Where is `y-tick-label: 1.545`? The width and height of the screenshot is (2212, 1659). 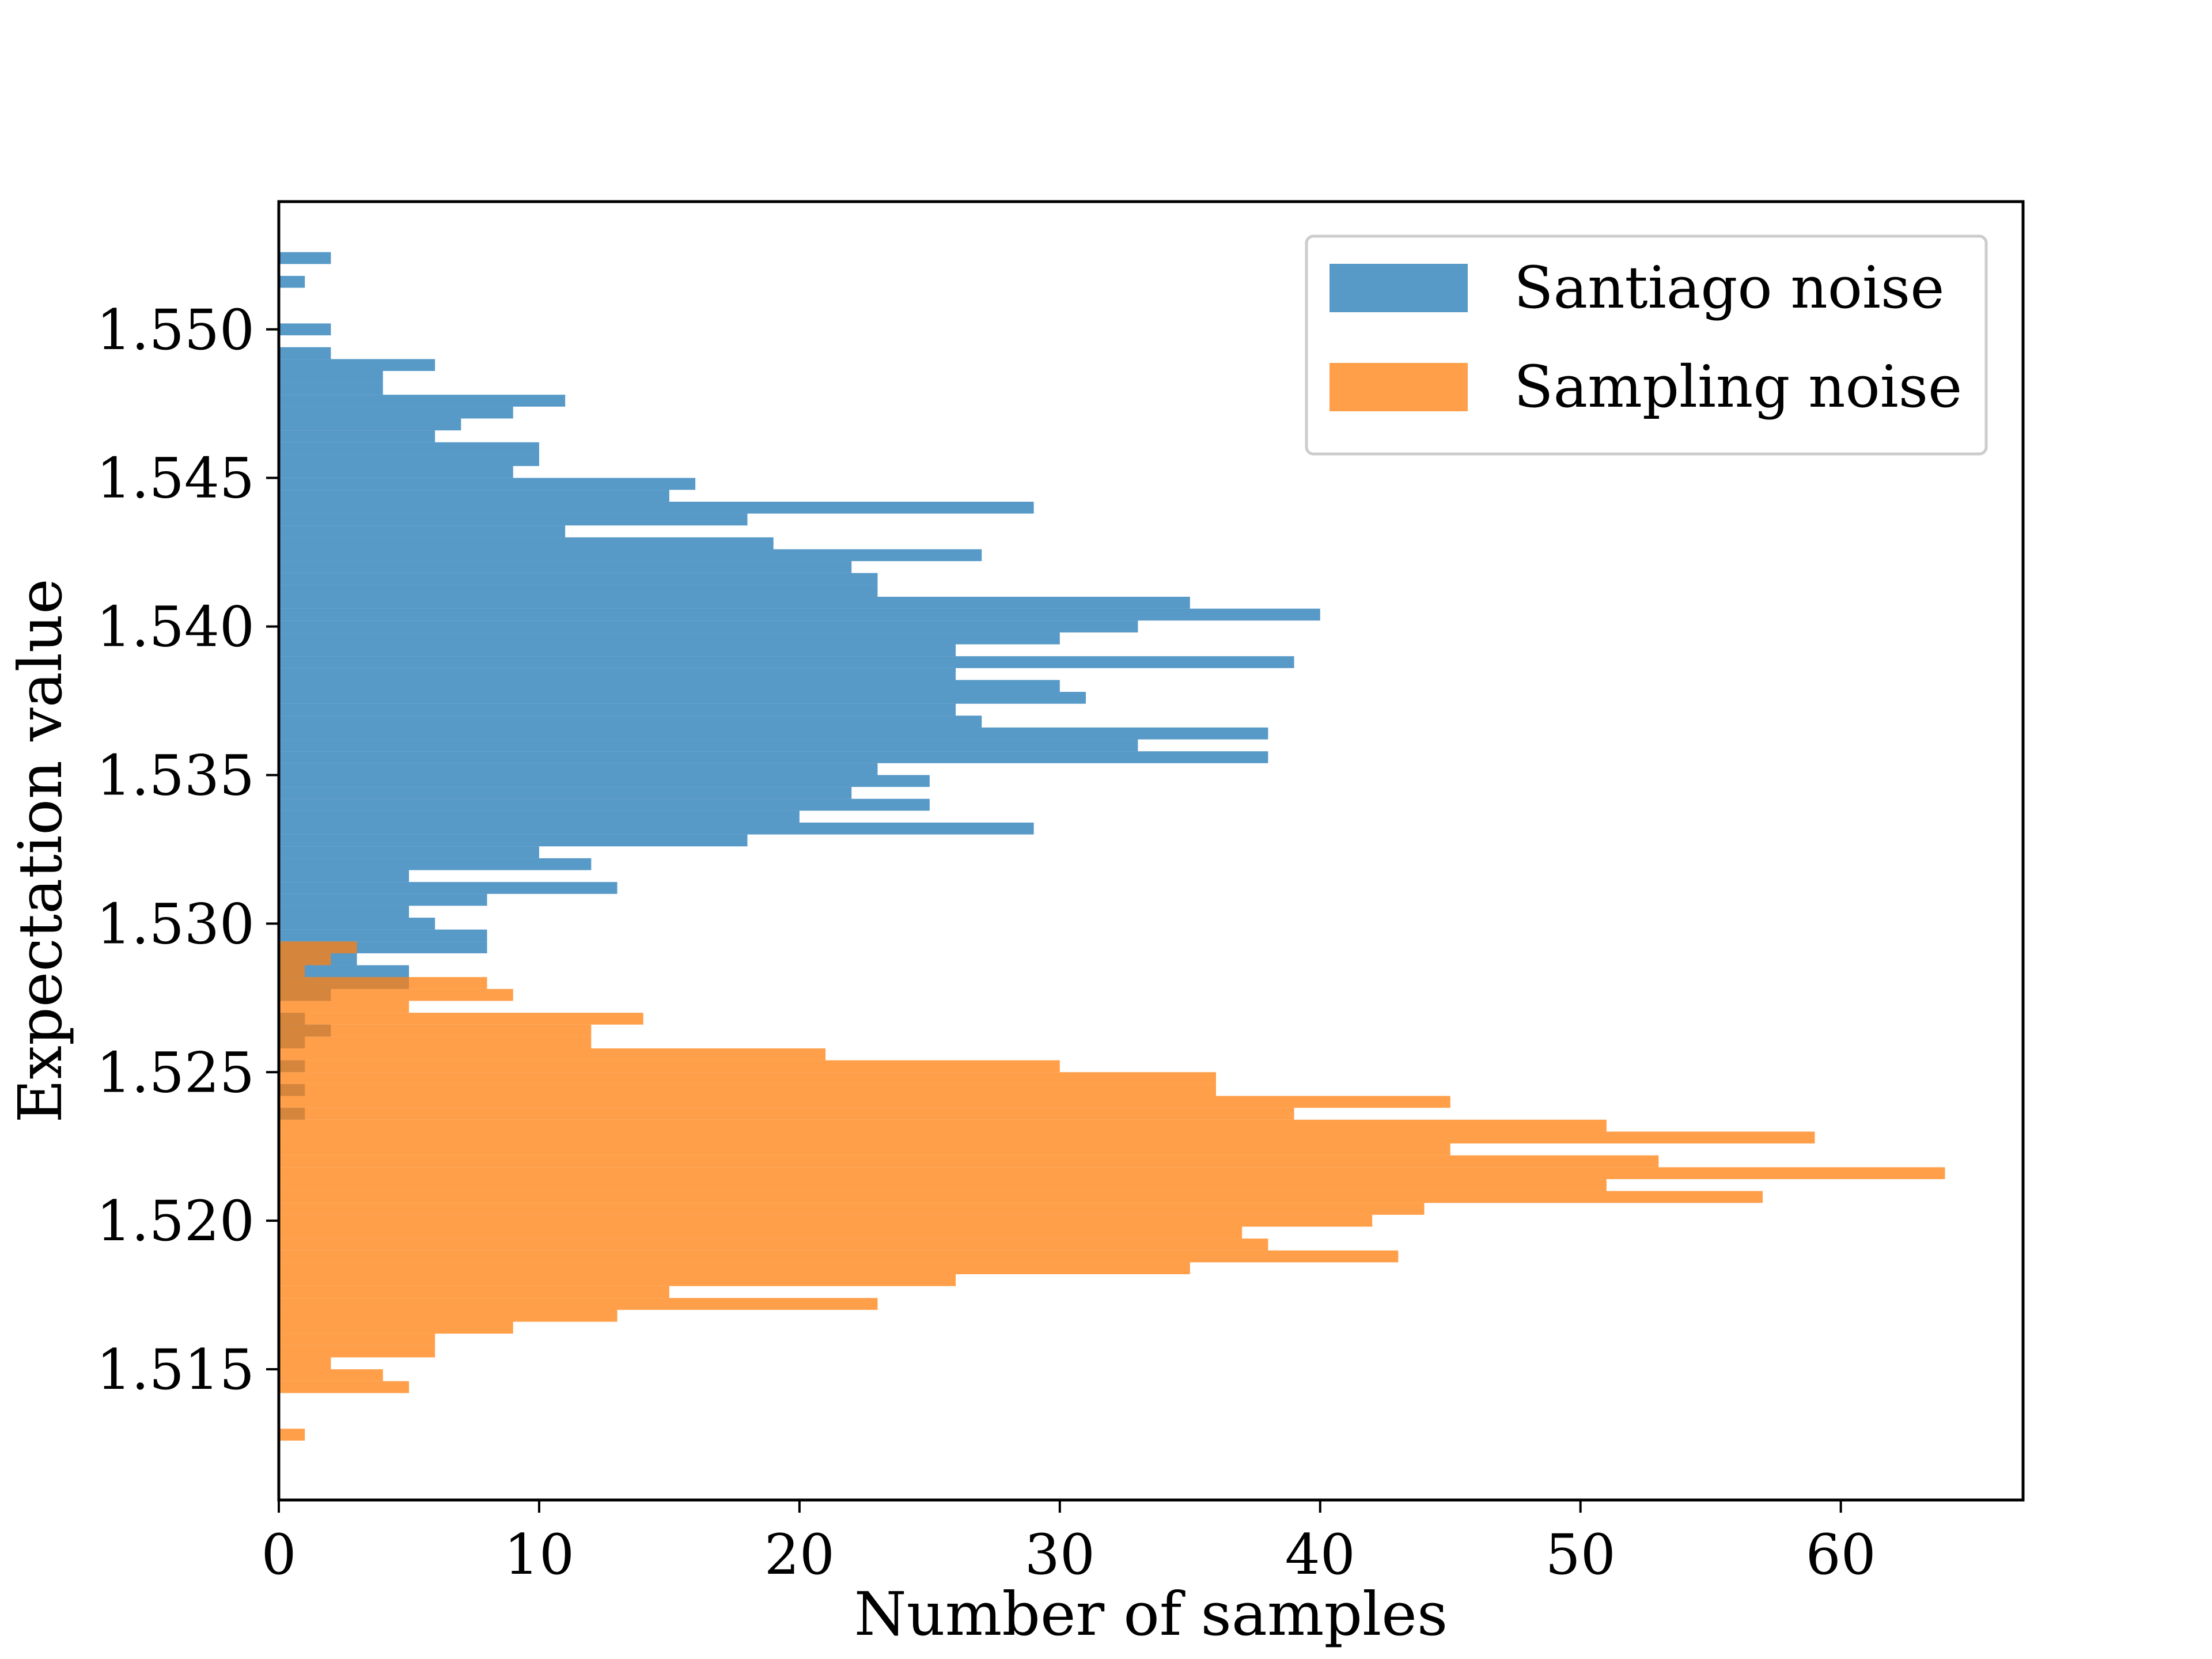 y-tick-label: 1.545 is located at coordinates (175, 478).